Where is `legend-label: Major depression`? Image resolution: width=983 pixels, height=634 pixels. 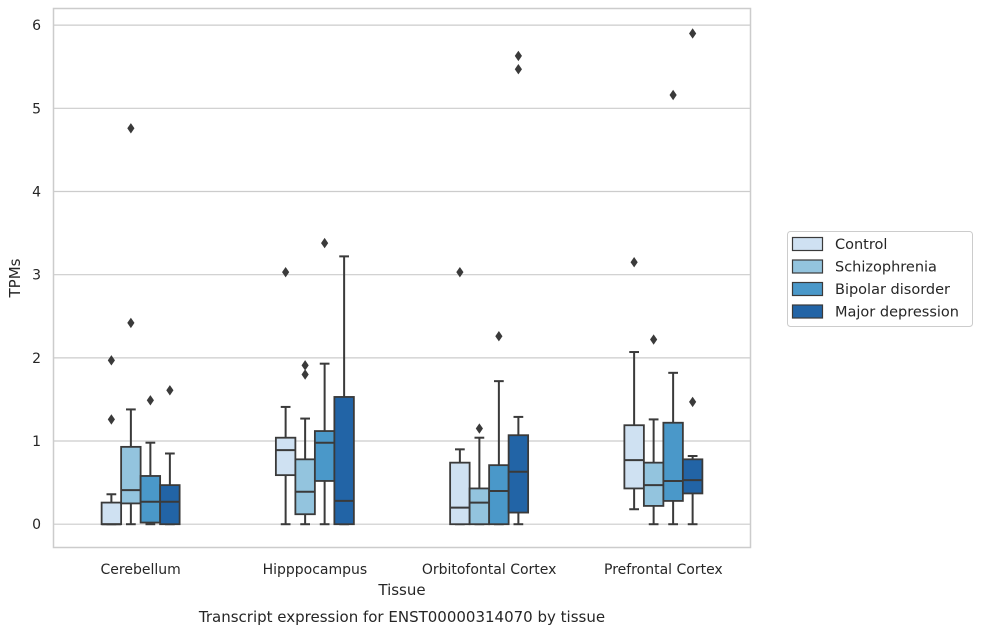 legend-label: Major depression is located at coordinates (897, 313).